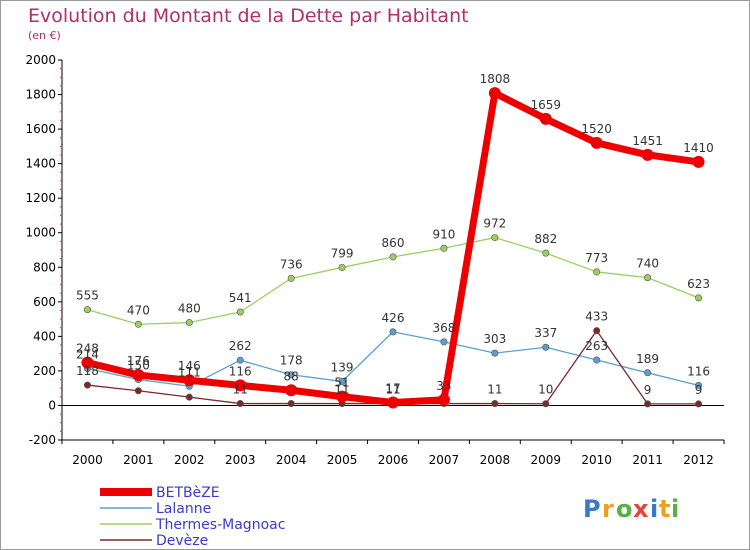 The image size is (750, 550). What do you see at coordinates (545, 460) in the screenshot?
I see `x-tick-label: 2009` at bounding box center [545, 460].